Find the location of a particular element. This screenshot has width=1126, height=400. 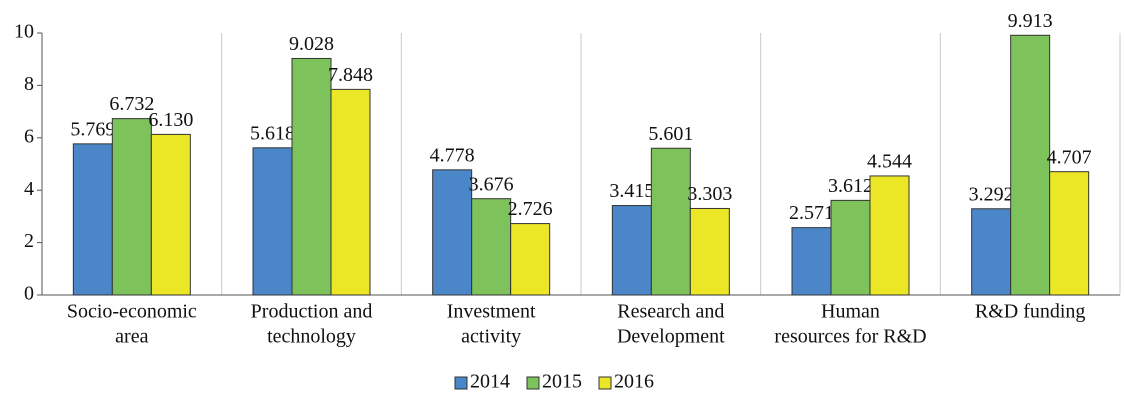

value-label: 5.618 is located at coordinates (272, 133).